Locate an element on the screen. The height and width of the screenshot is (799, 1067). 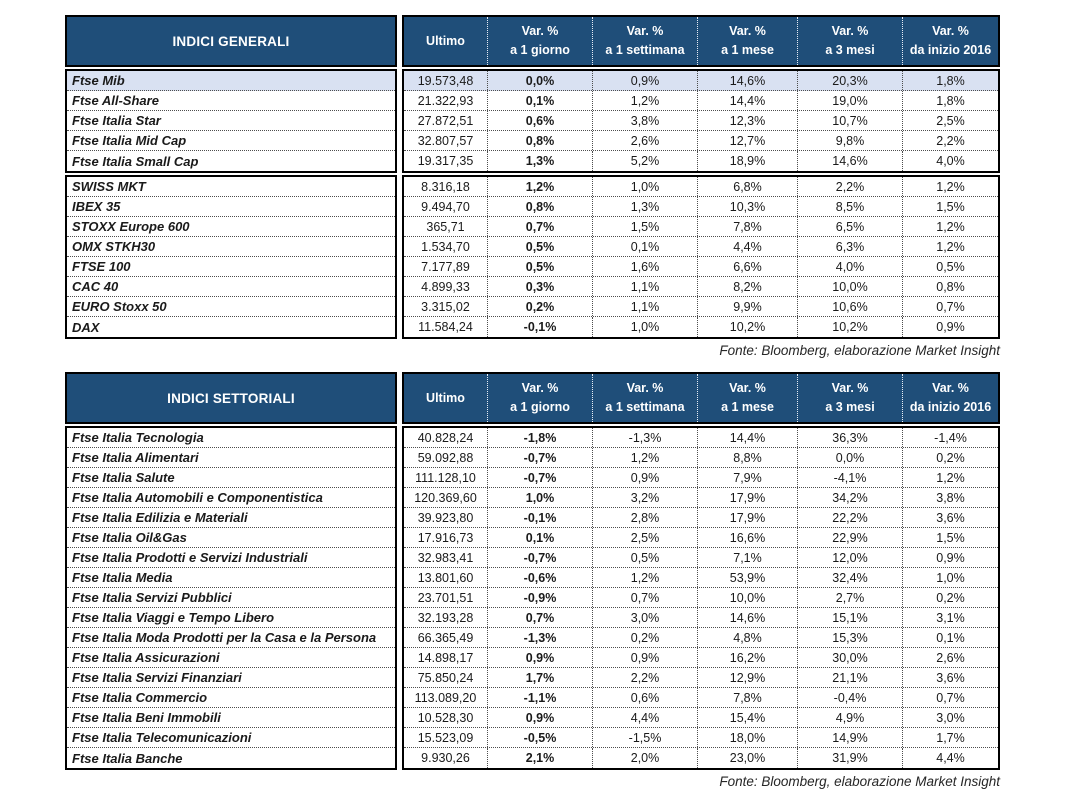
var-value-cell: 1,1% is located at coordinates (645, 286).